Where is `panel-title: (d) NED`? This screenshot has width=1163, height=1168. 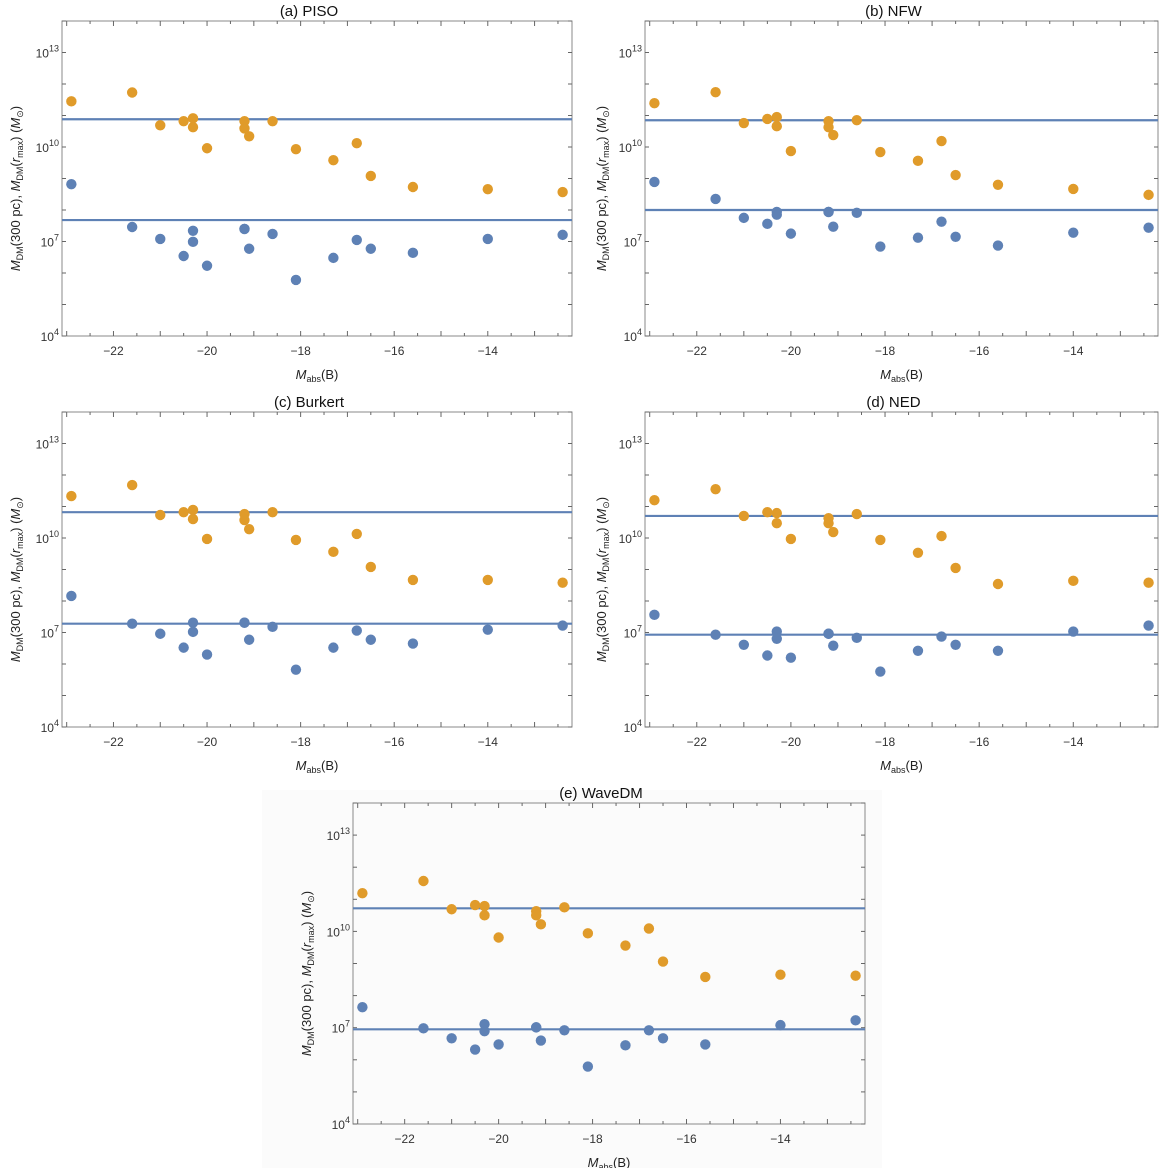
panel-title: (d) NED is located at coordinates (893, 402).